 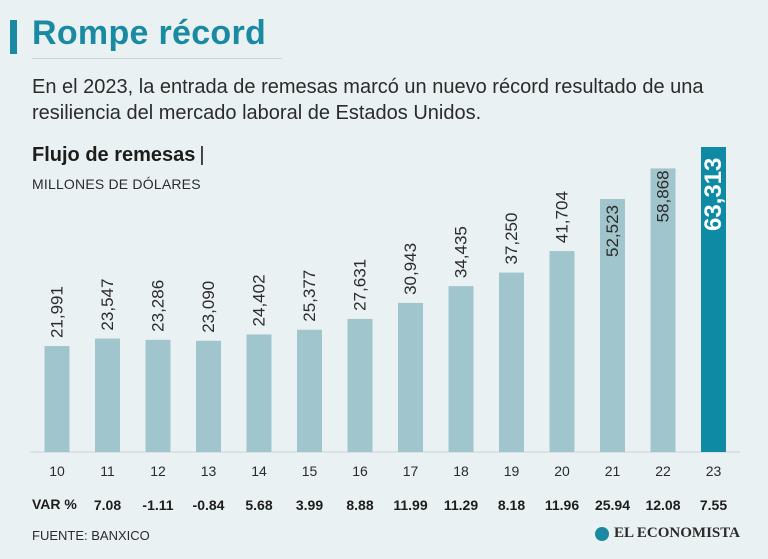 What do you see at coordinates (309, 505) in the screenshot?
I see `var-pct-value: 3.99` at bounding box center [309, 505].